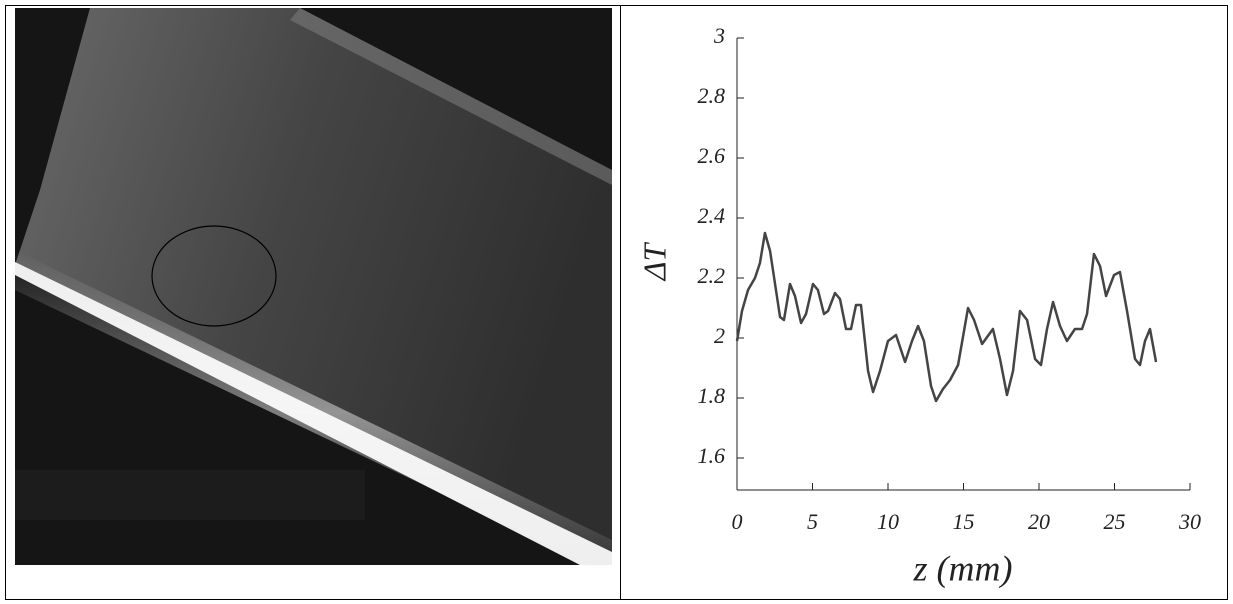 The height and width of the screenshot is (604, 1233). I want to click on y-tick-label: 2, so click(719, 335).